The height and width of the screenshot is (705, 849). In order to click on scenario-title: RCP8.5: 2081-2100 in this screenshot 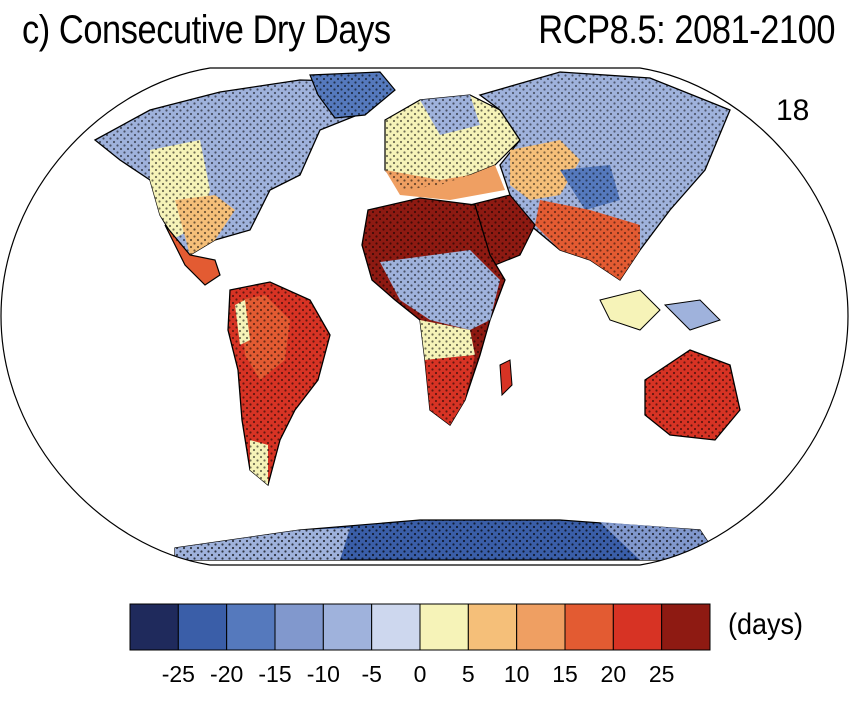, I will do `click(686, 30)`.